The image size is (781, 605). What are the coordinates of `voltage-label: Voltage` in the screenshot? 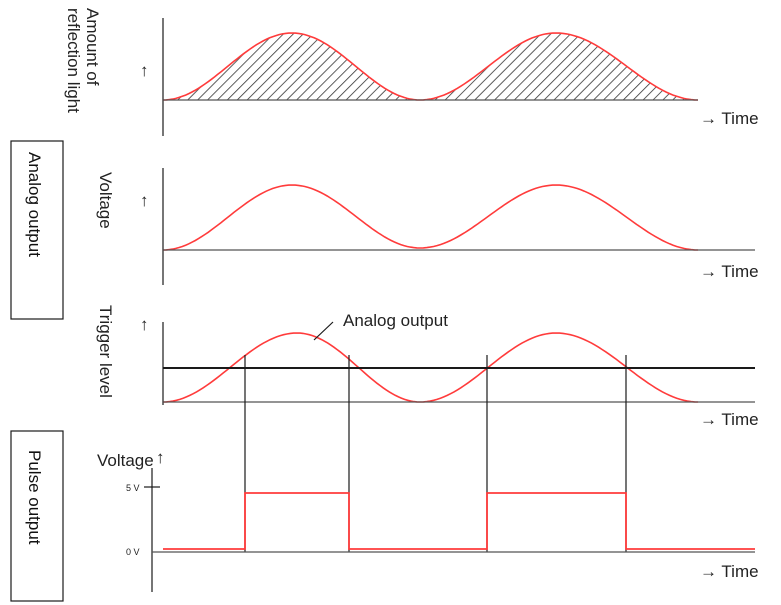 It's located at (105, 200).